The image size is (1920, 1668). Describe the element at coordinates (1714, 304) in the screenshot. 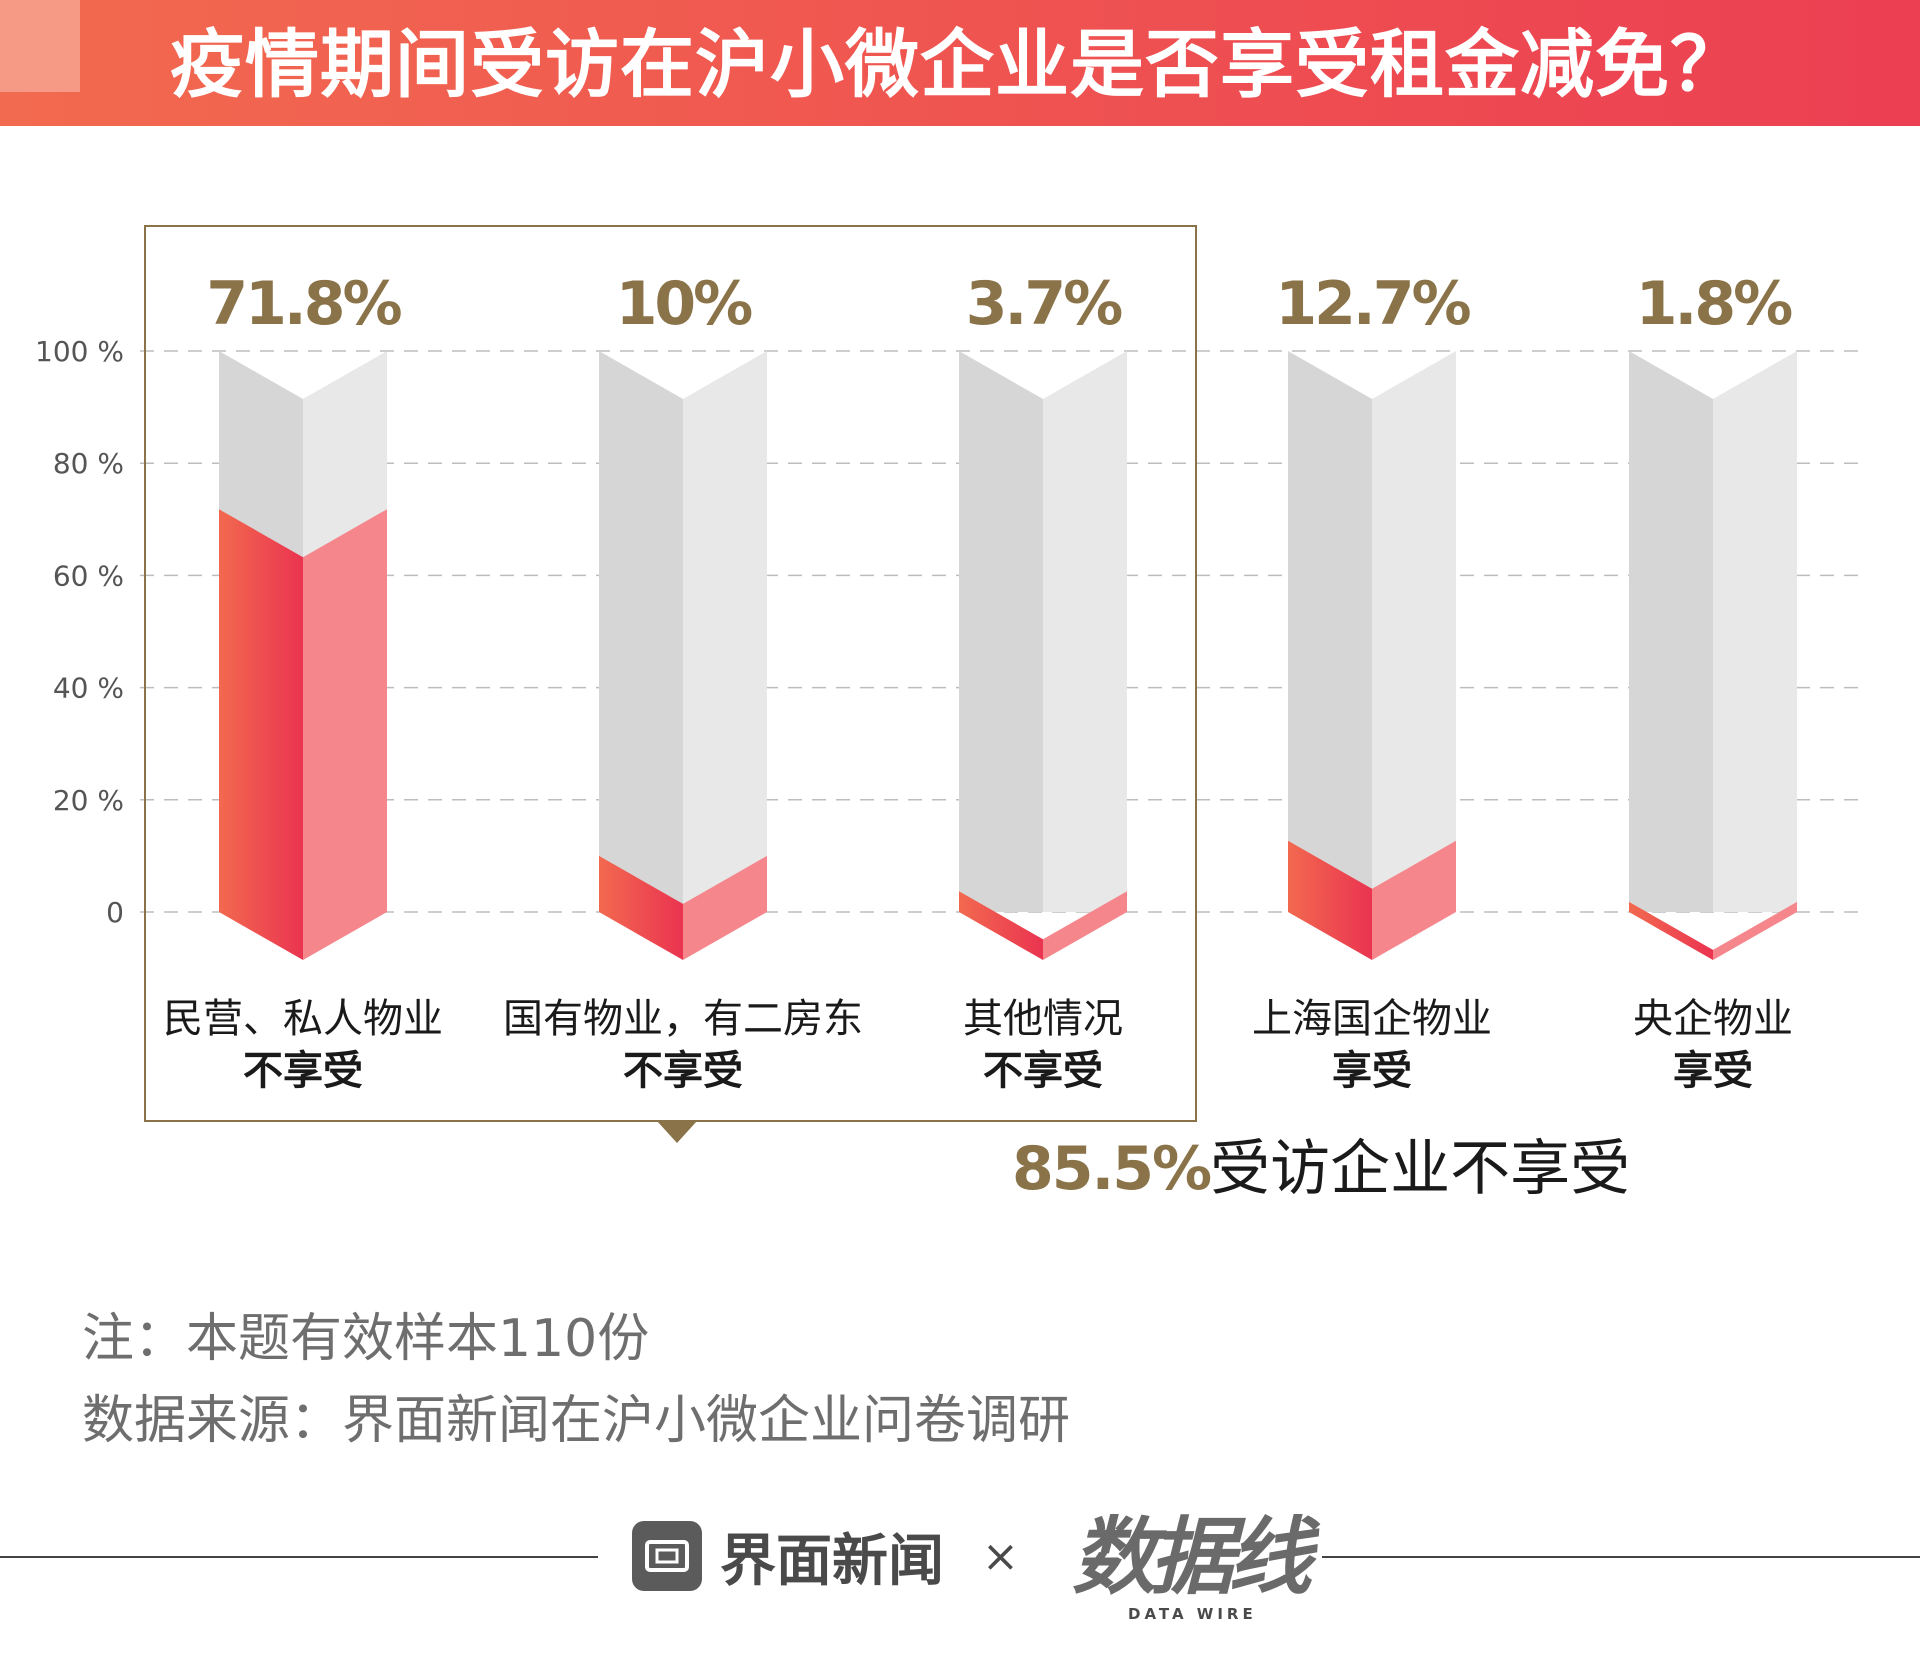

I see `data-label: 1.8%` at that location.